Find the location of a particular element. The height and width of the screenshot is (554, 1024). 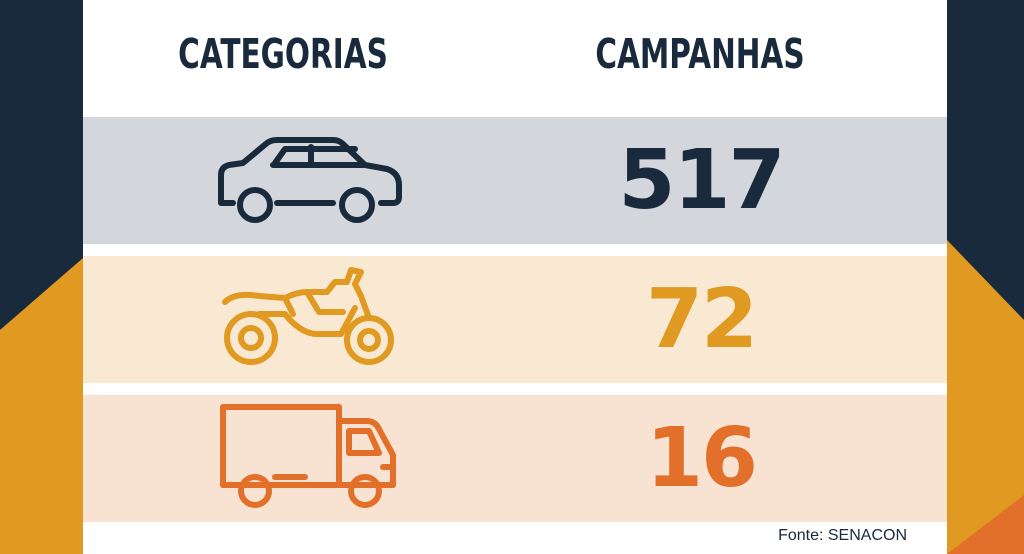

motorcycle-icon is located at coordinates (308, 316).